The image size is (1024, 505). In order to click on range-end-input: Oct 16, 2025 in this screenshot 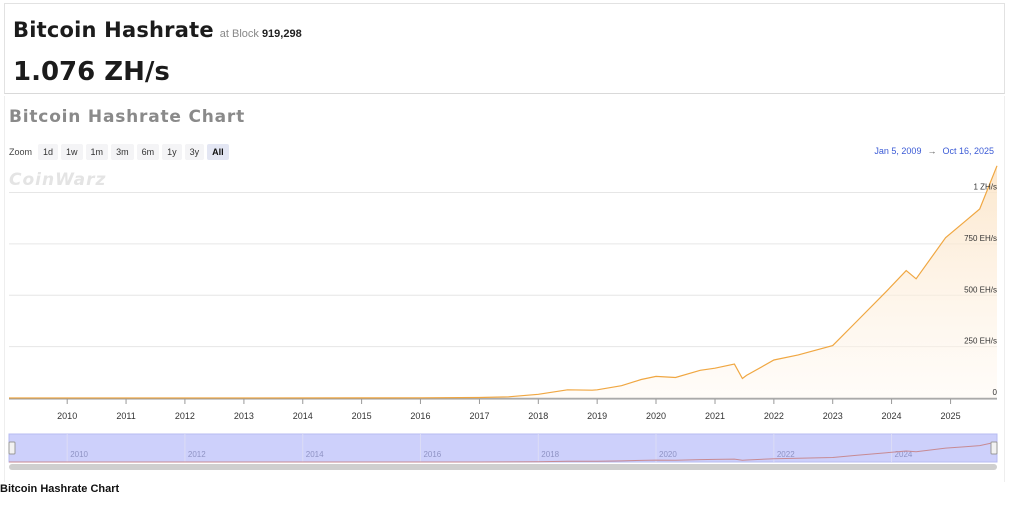, I will do `click(968, 151)`.